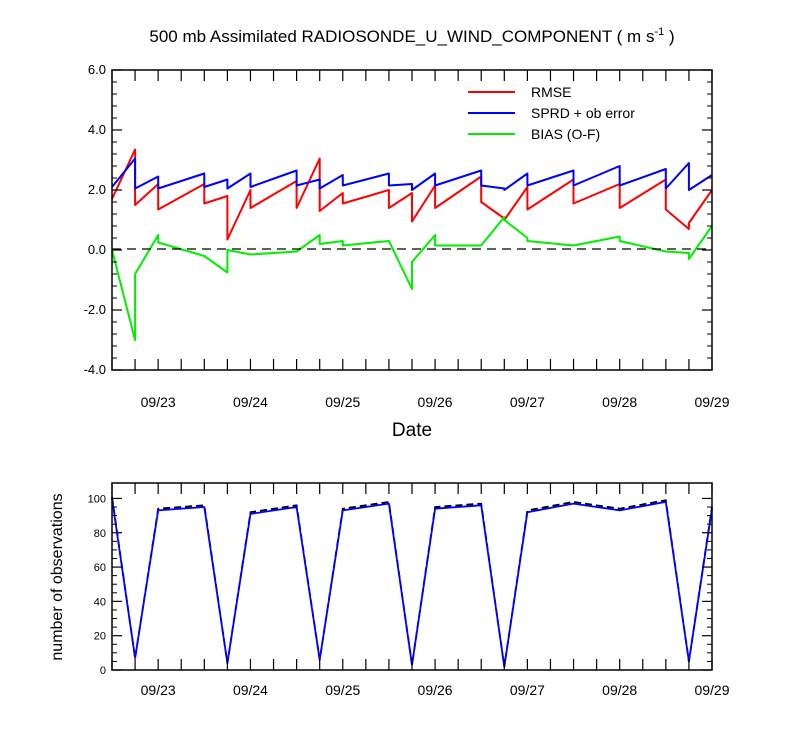  What do you see at coordinates (97, 499) in the screenshot?
I see `y-tick-label: 100` at bounding box center [97, 499].